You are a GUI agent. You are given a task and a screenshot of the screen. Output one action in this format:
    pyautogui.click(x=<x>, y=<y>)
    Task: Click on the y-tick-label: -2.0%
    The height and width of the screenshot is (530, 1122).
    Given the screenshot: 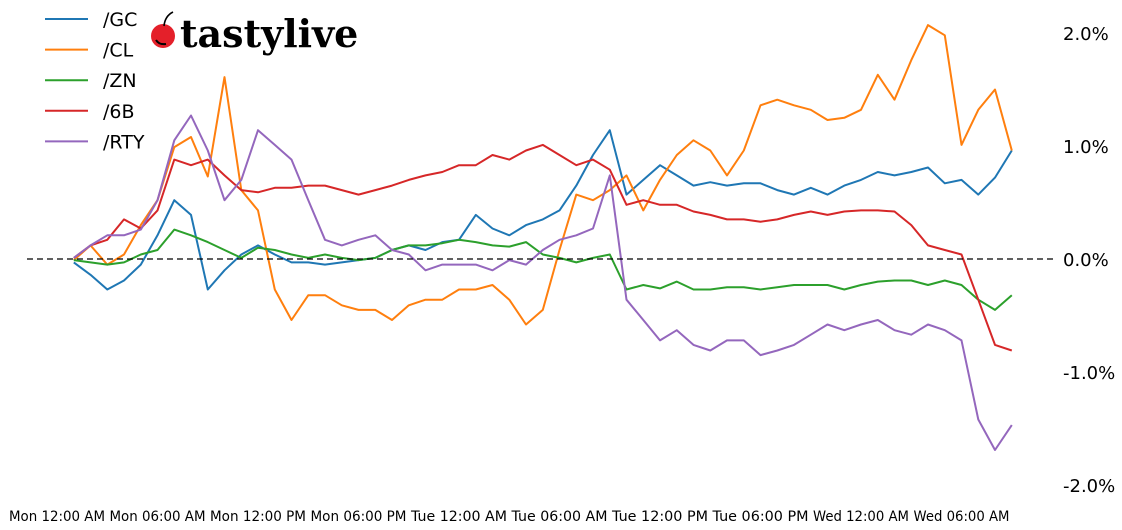 What is the action you would take?
    pyautogui.click(x=1089, y=486)
    